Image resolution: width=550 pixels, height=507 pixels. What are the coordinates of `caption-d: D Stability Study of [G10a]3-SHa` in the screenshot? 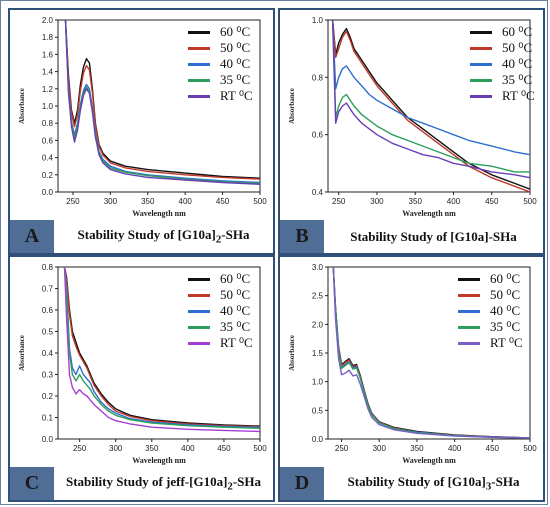 It's located at (411, 483).